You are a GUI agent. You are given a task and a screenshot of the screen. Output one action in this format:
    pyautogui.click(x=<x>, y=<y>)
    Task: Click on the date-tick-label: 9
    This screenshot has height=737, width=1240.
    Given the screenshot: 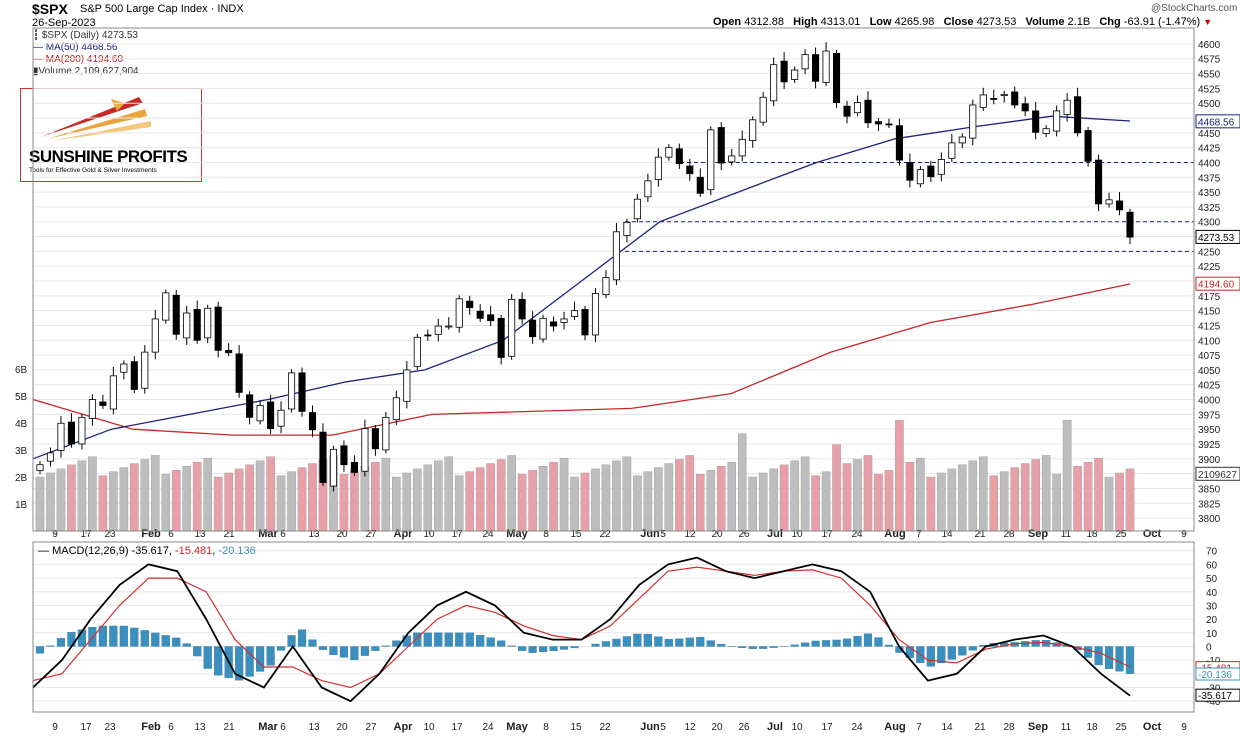 What is the action you would take?
    pyautogui.click(x=55, y=534)
    